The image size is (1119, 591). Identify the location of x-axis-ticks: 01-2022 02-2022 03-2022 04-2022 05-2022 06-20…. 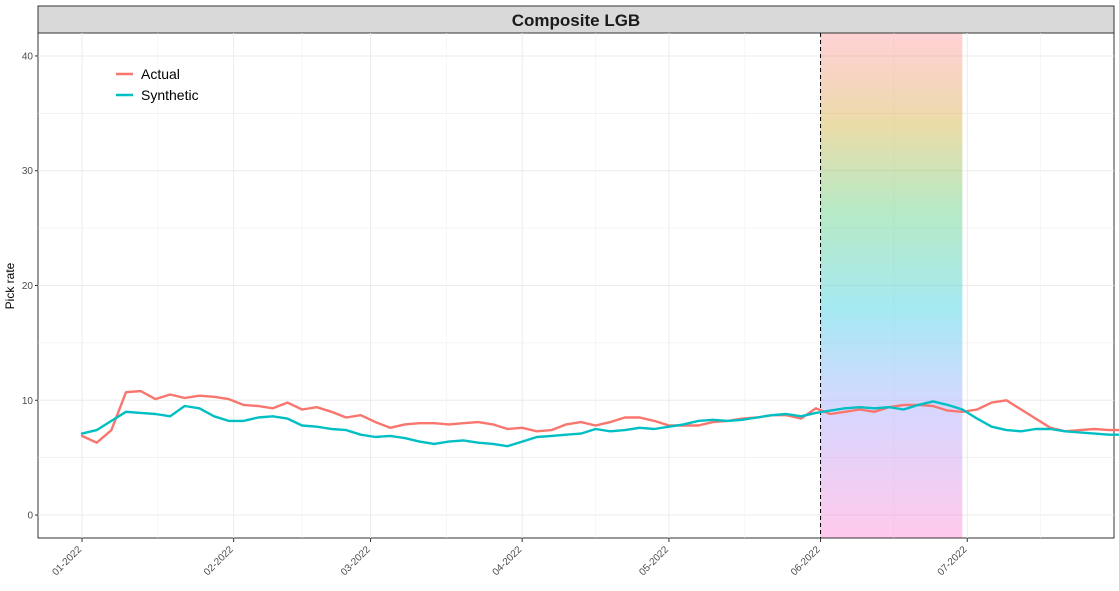
(510, 558).